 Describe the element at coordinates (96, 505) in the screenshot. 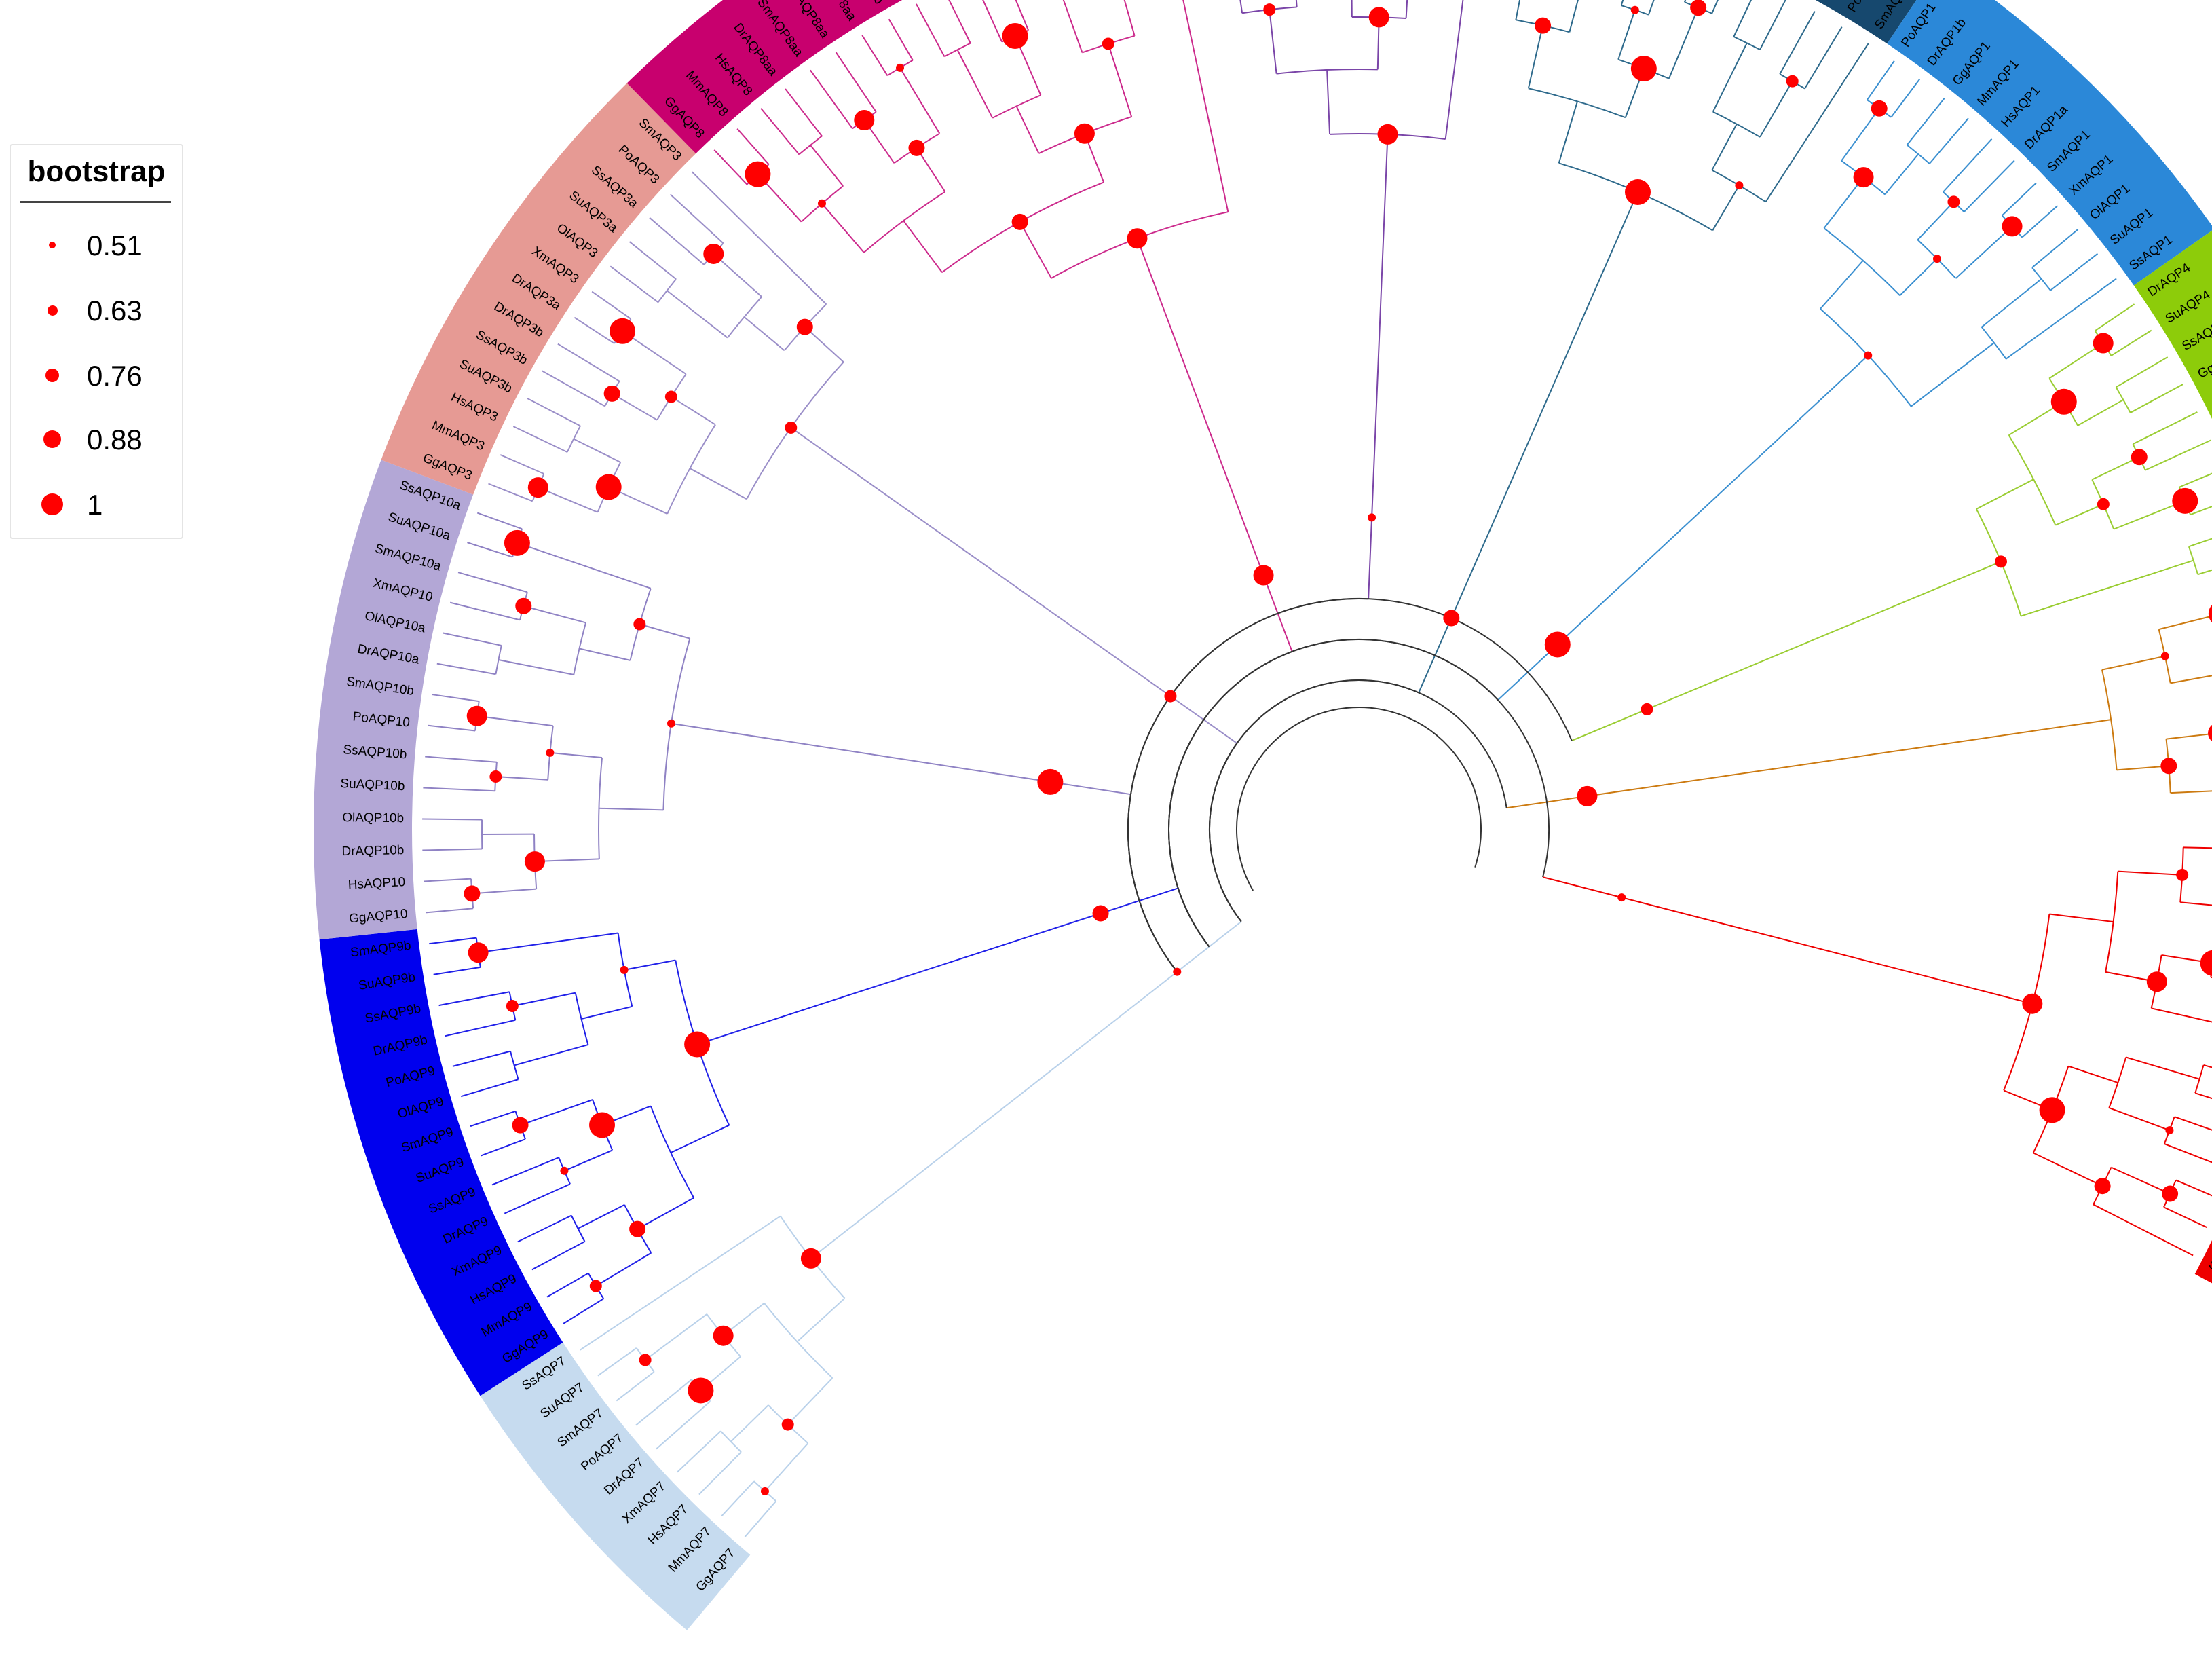

I see `legend-item: 1` at that location.